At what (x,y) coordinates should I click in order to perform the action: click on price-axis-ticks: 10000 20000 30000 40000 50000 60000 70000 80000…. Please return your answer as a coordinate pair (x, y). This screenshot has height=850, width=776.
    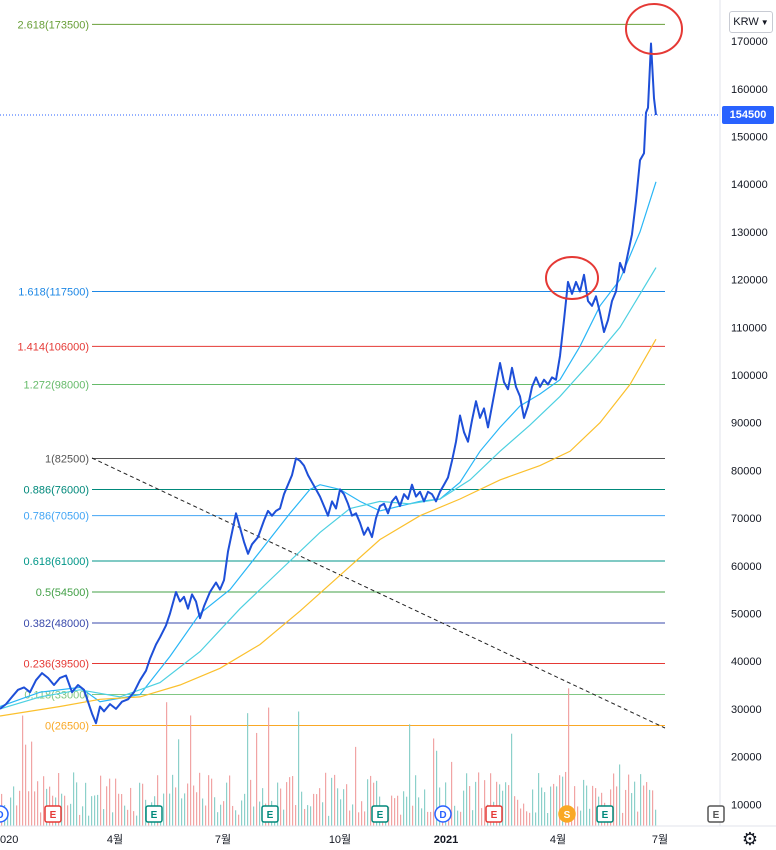
    Looking at the image, I should click on (749, 423).